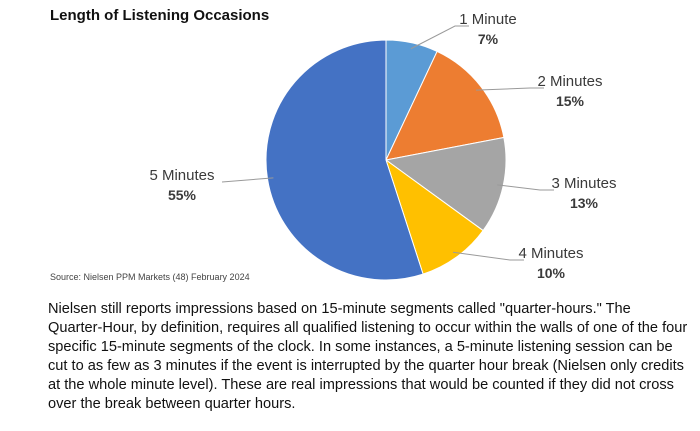 The width and height of the screenshot is (700, 431). What do you see at coordinates (488, 39) in the screenshot?
I see `slice-value-1: 7%` at bounding box center [488, 39].